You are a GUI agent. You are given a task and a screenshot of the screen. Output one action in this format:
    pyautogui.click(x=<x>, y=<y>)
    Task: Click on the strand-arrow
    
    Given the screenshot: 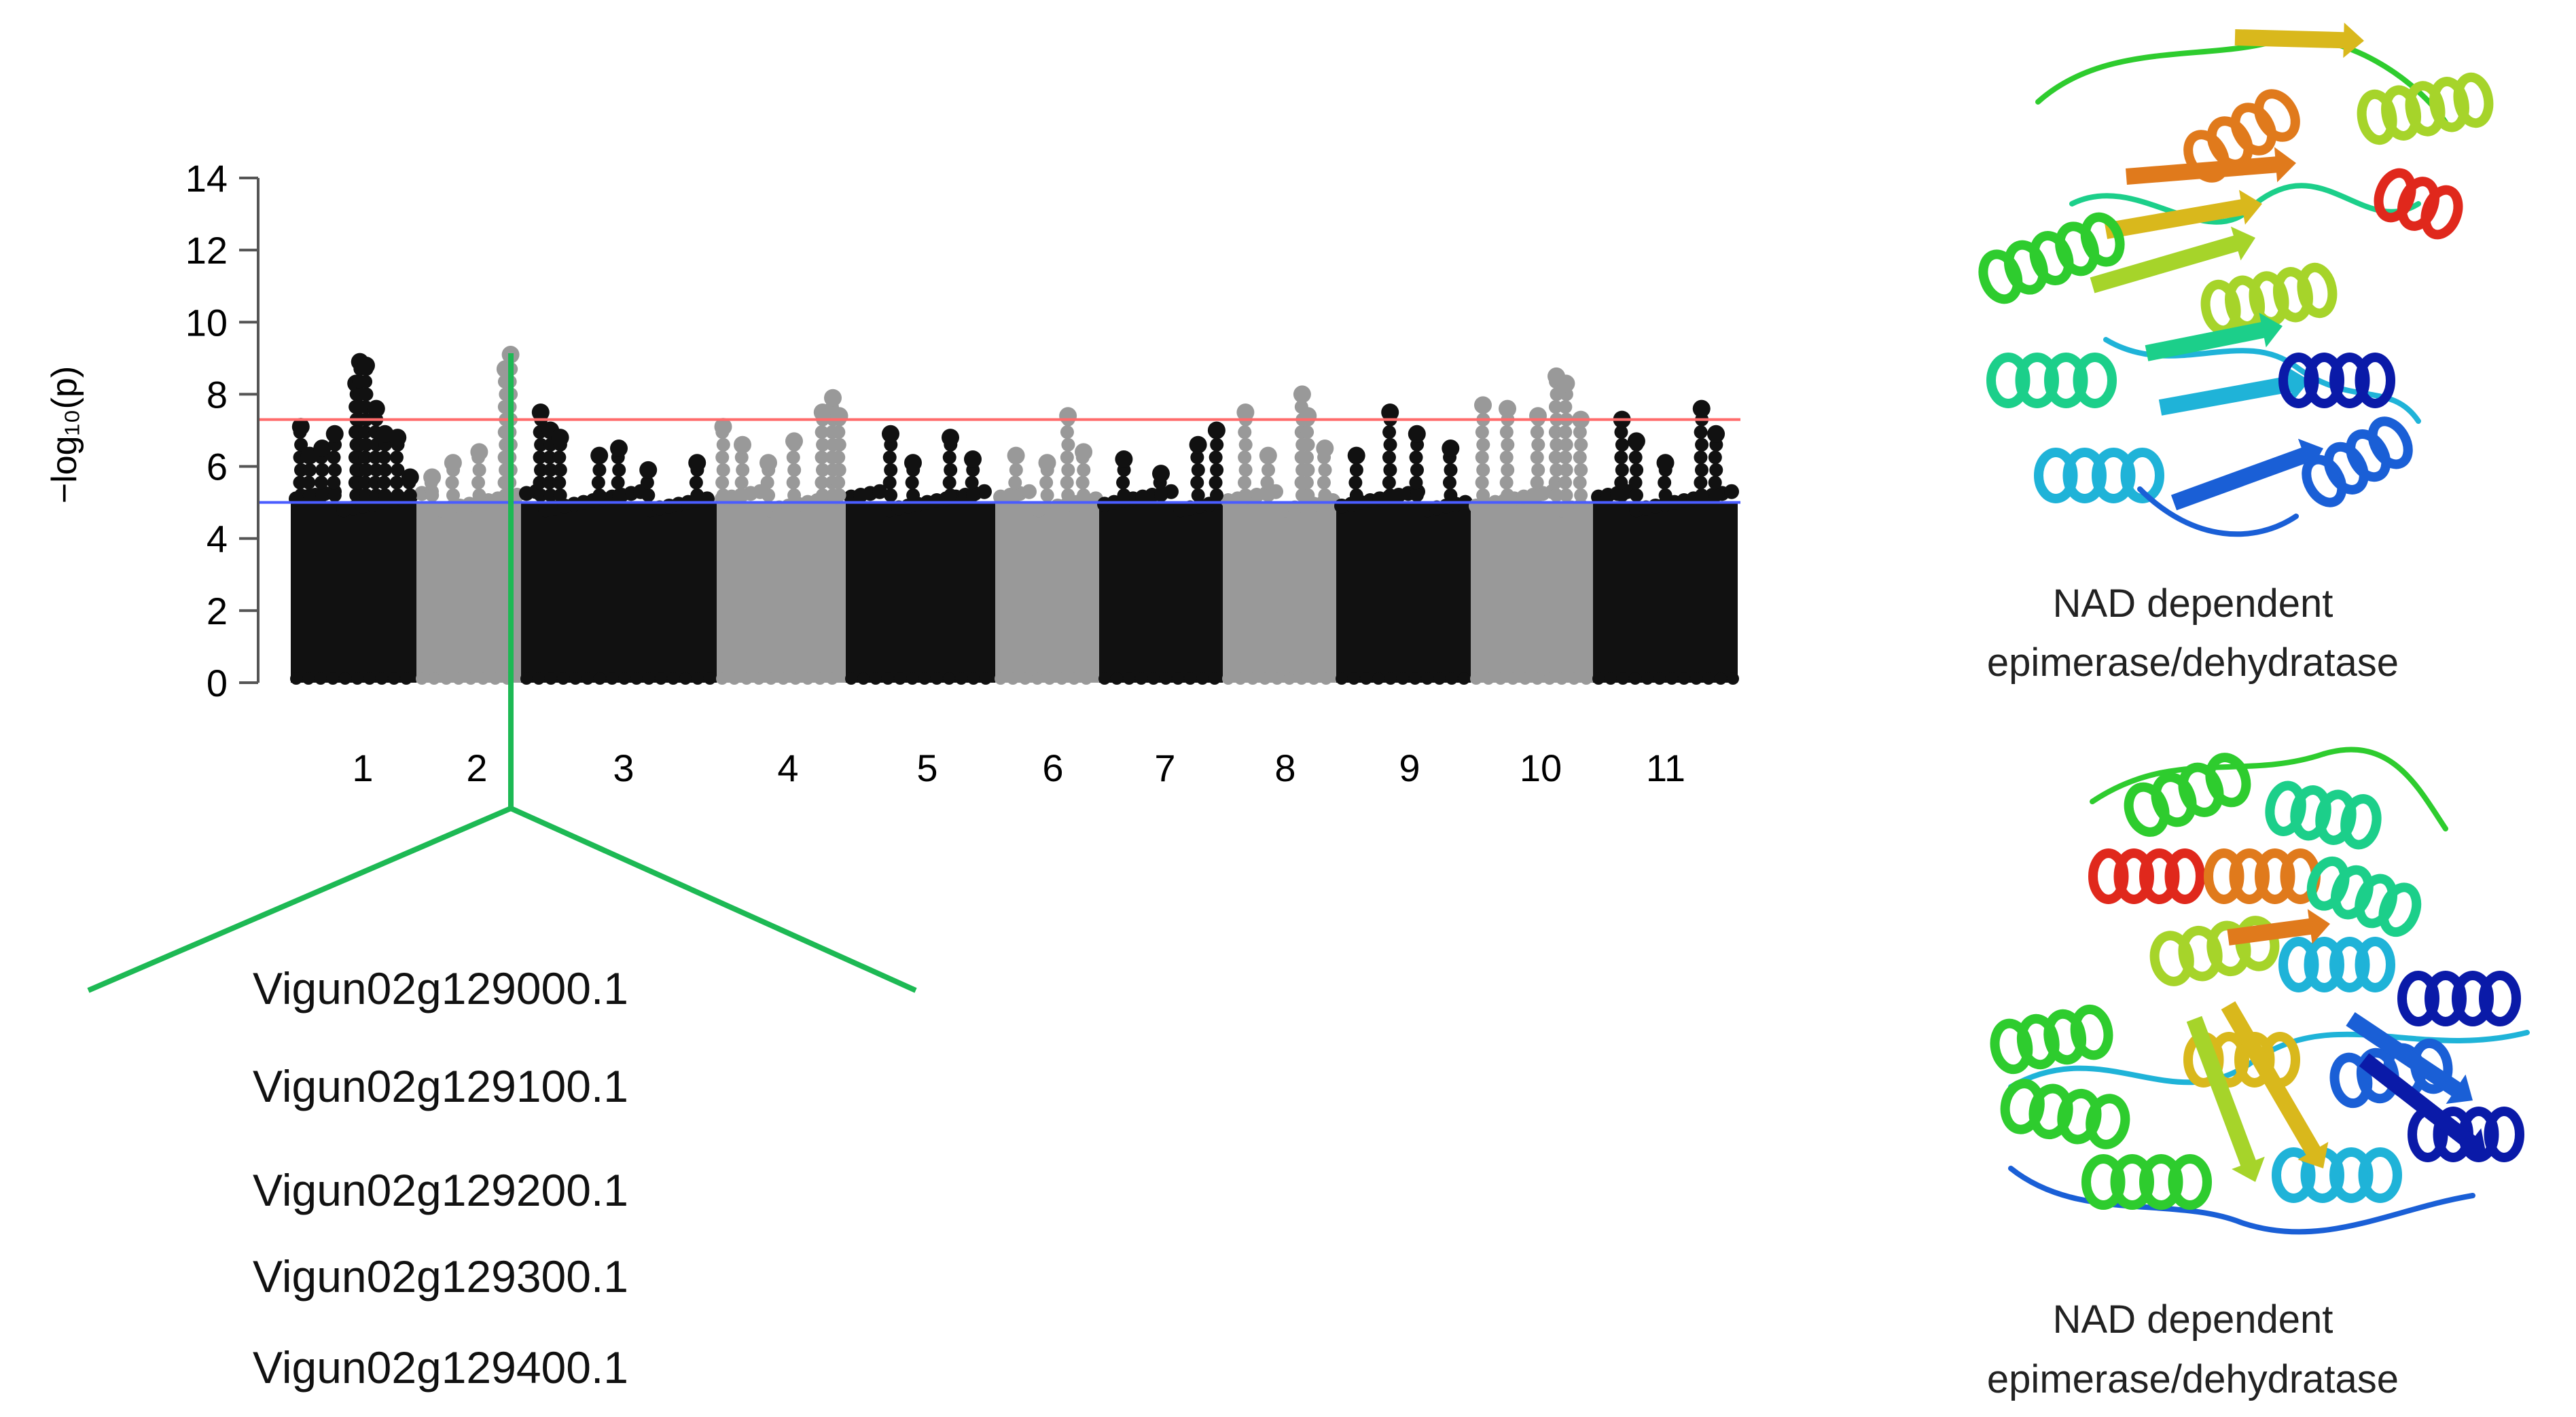 What is the action you would take?
    pyautogui.click(x=2214, y=336)
    